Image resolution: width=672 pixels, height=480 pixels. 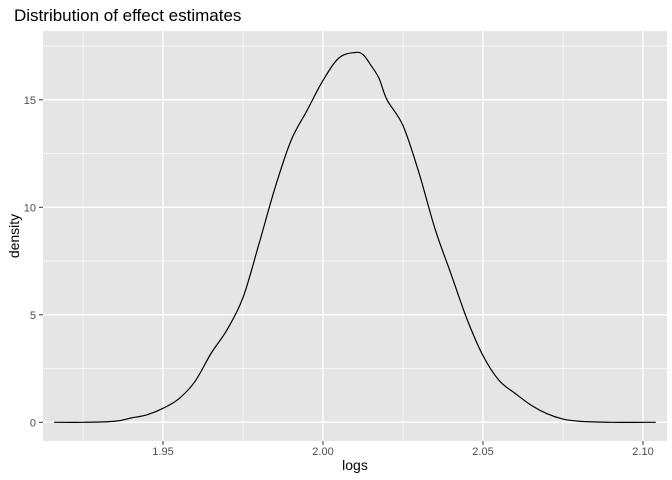 I want to click on y-axis-title: density, so click(x=14, y=236).